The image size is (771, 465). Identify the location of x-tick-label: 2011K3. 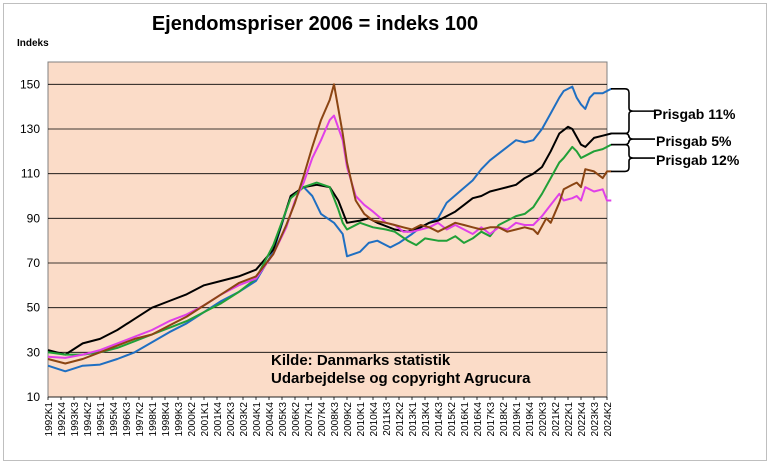
(387, 419).